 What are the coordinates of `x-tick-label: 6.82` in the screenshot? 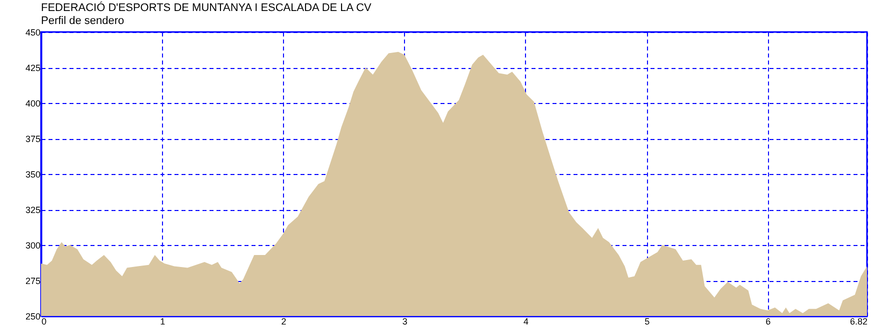 It's located at (859, 321).